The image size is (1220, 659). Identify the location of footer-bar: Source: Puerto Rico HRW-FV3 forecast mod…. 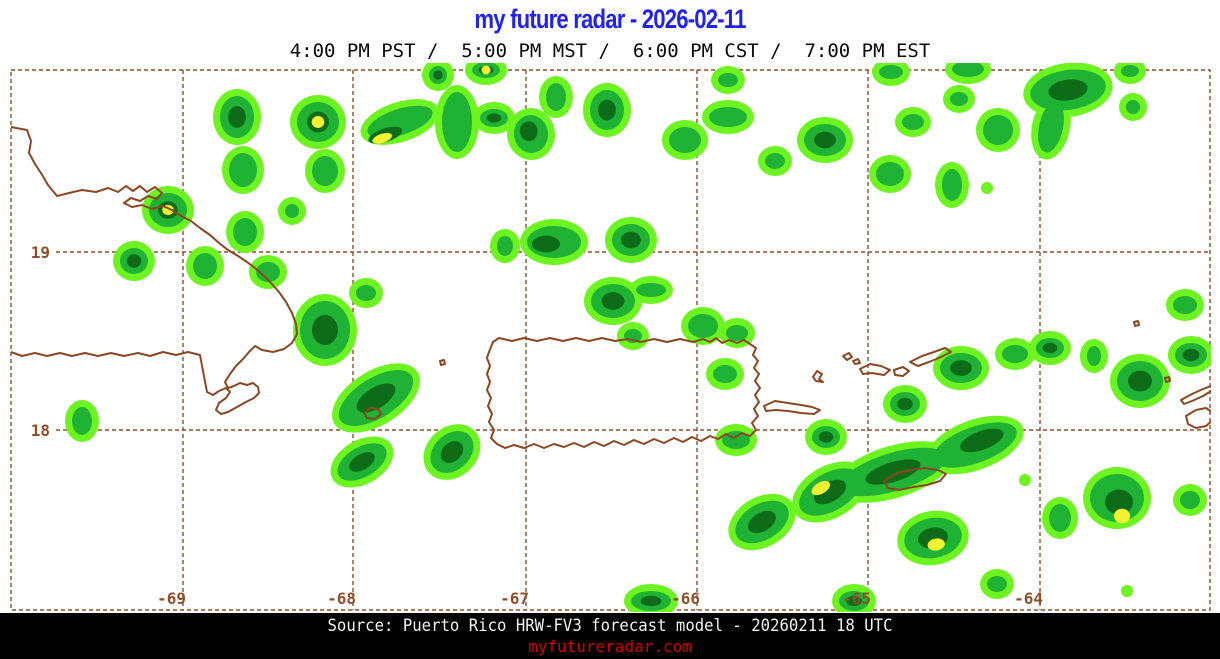
(610, 636).